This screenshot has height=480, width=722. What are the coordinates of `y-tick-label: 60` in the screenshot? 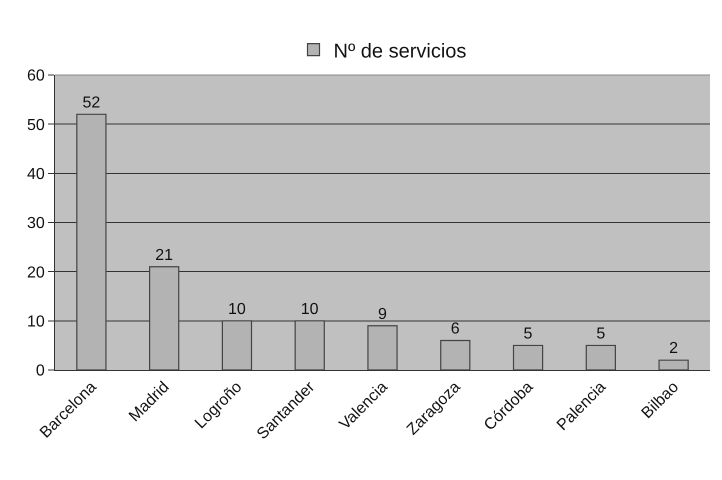 It's located at (36, 76).